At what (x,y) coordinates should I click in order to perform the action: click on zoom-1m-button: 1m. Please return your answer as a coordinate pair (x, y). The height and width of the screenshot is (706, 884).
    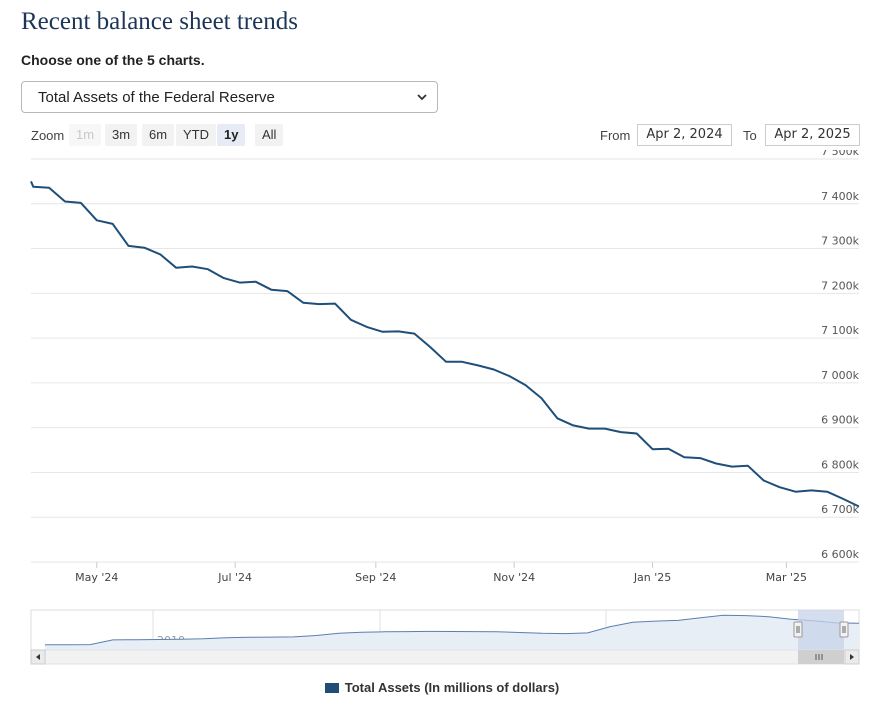
    Looking at the image, I should click on (85, 135).